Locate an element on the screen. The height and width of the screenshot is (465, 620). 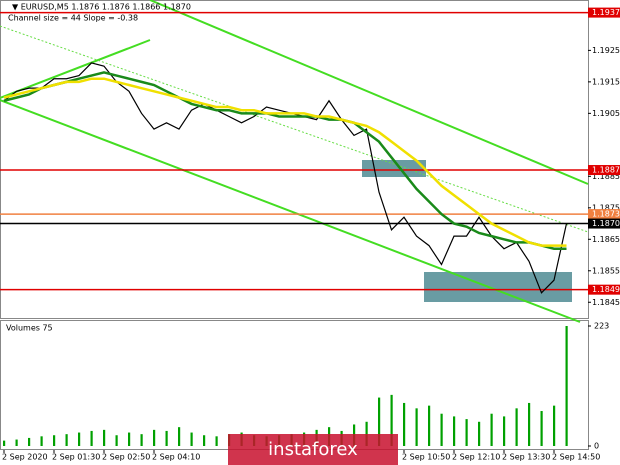
watermark-box is located at coordinates (313, 449).